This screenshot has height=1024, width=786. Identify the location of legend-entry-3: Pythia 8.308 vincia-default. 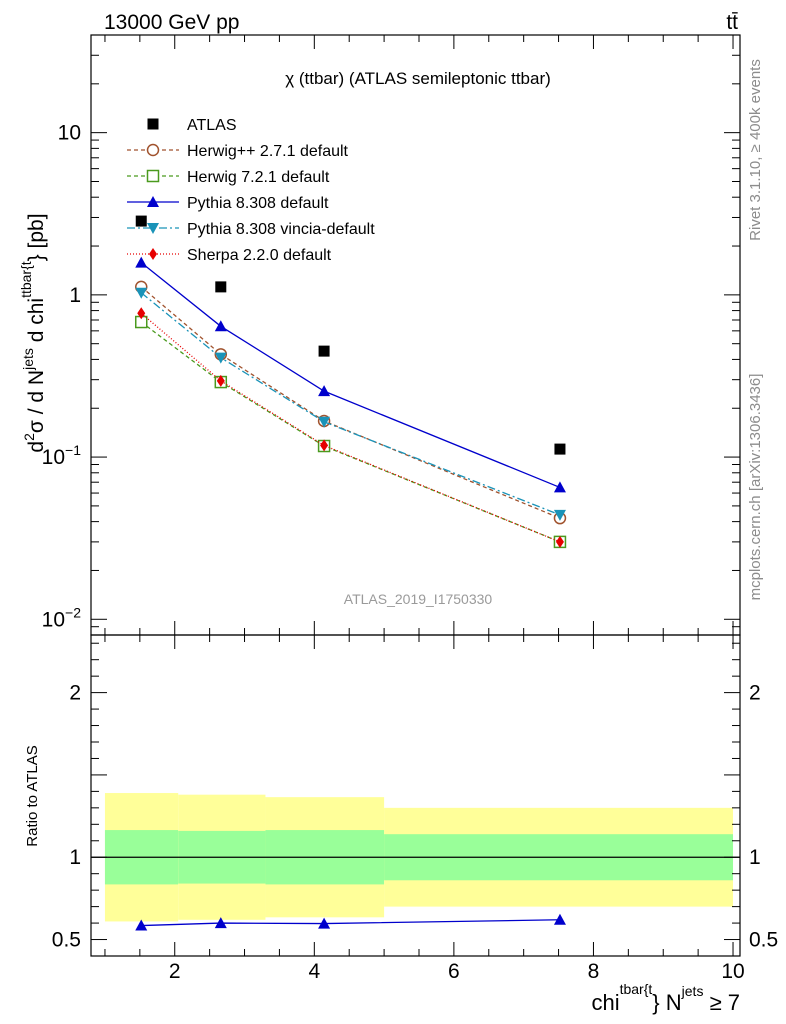
(251, 229).